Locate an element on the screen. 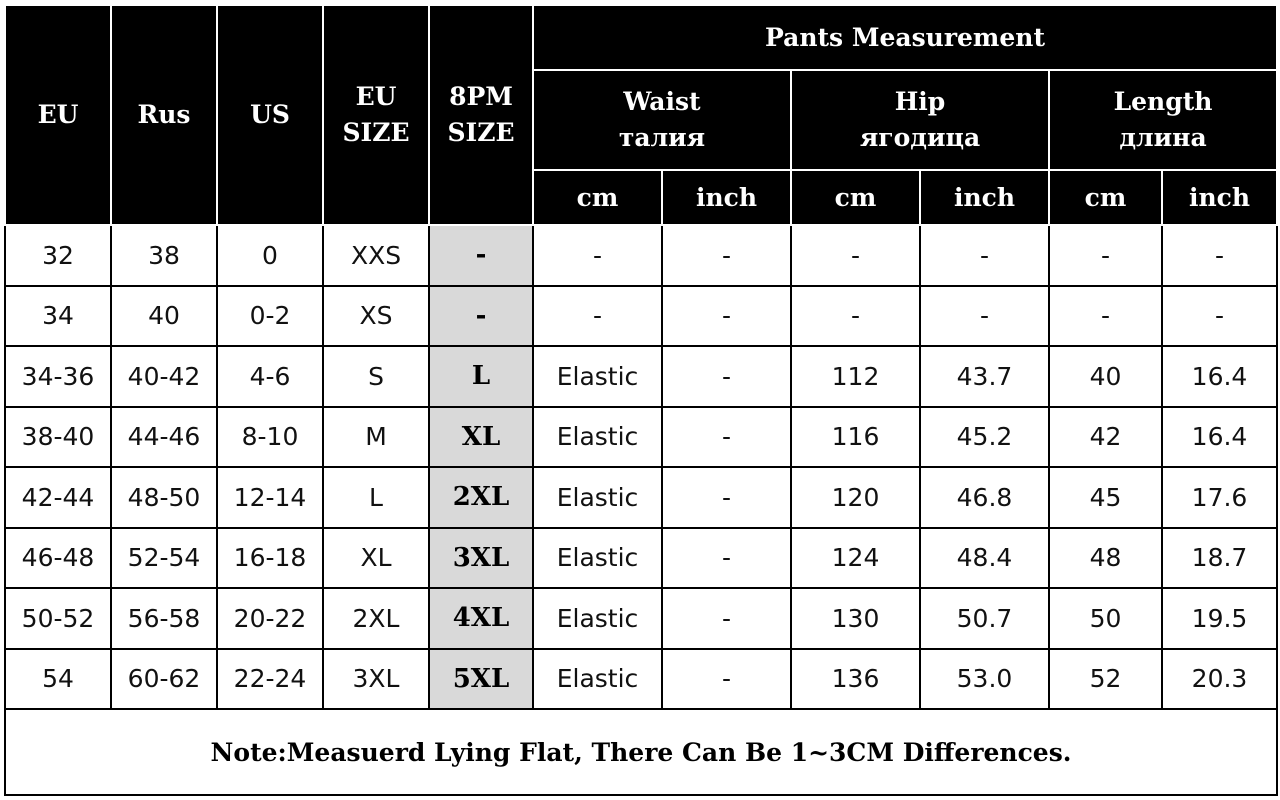 This screenshot has height=800, width=1280. cell-length-cm: 52 is located at coordinates (1105, 678).